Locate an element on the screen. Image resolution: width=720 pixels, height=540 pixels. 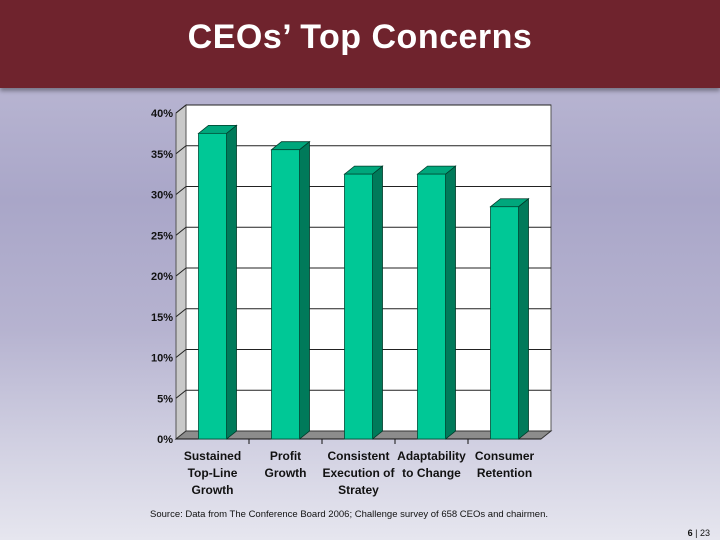
y-tick-label: 20% is located at coordinates (162, 277).